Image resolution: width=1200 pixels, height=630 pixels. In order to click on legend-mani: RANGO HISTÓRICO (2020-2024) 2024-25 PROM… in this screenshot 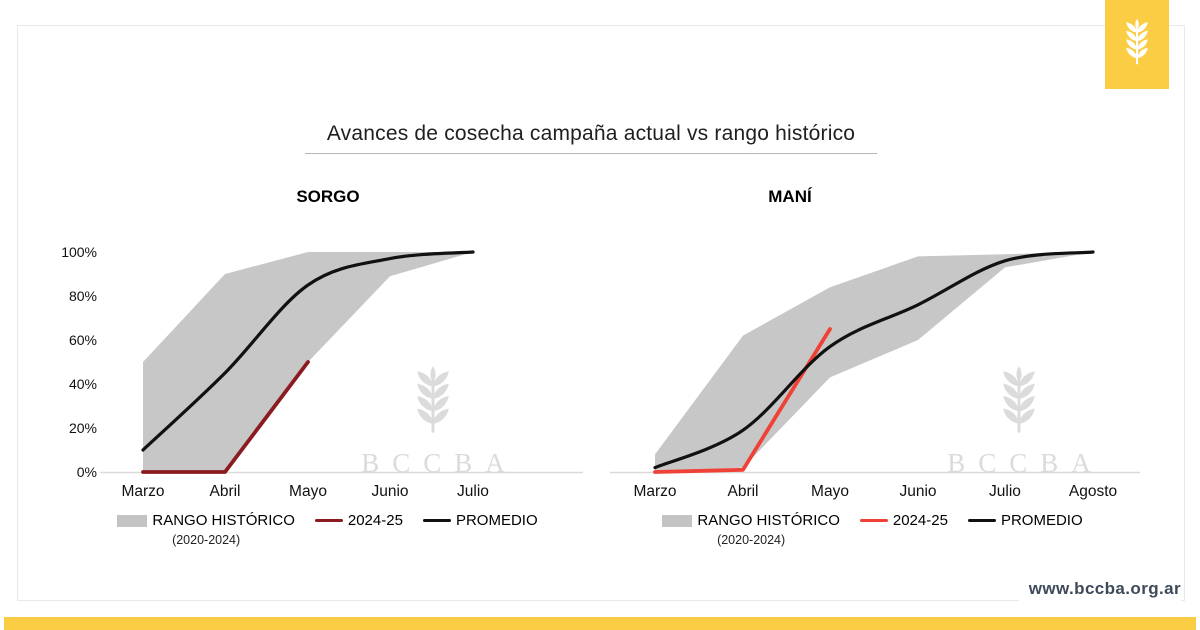, I will do `click(872, 529)`.